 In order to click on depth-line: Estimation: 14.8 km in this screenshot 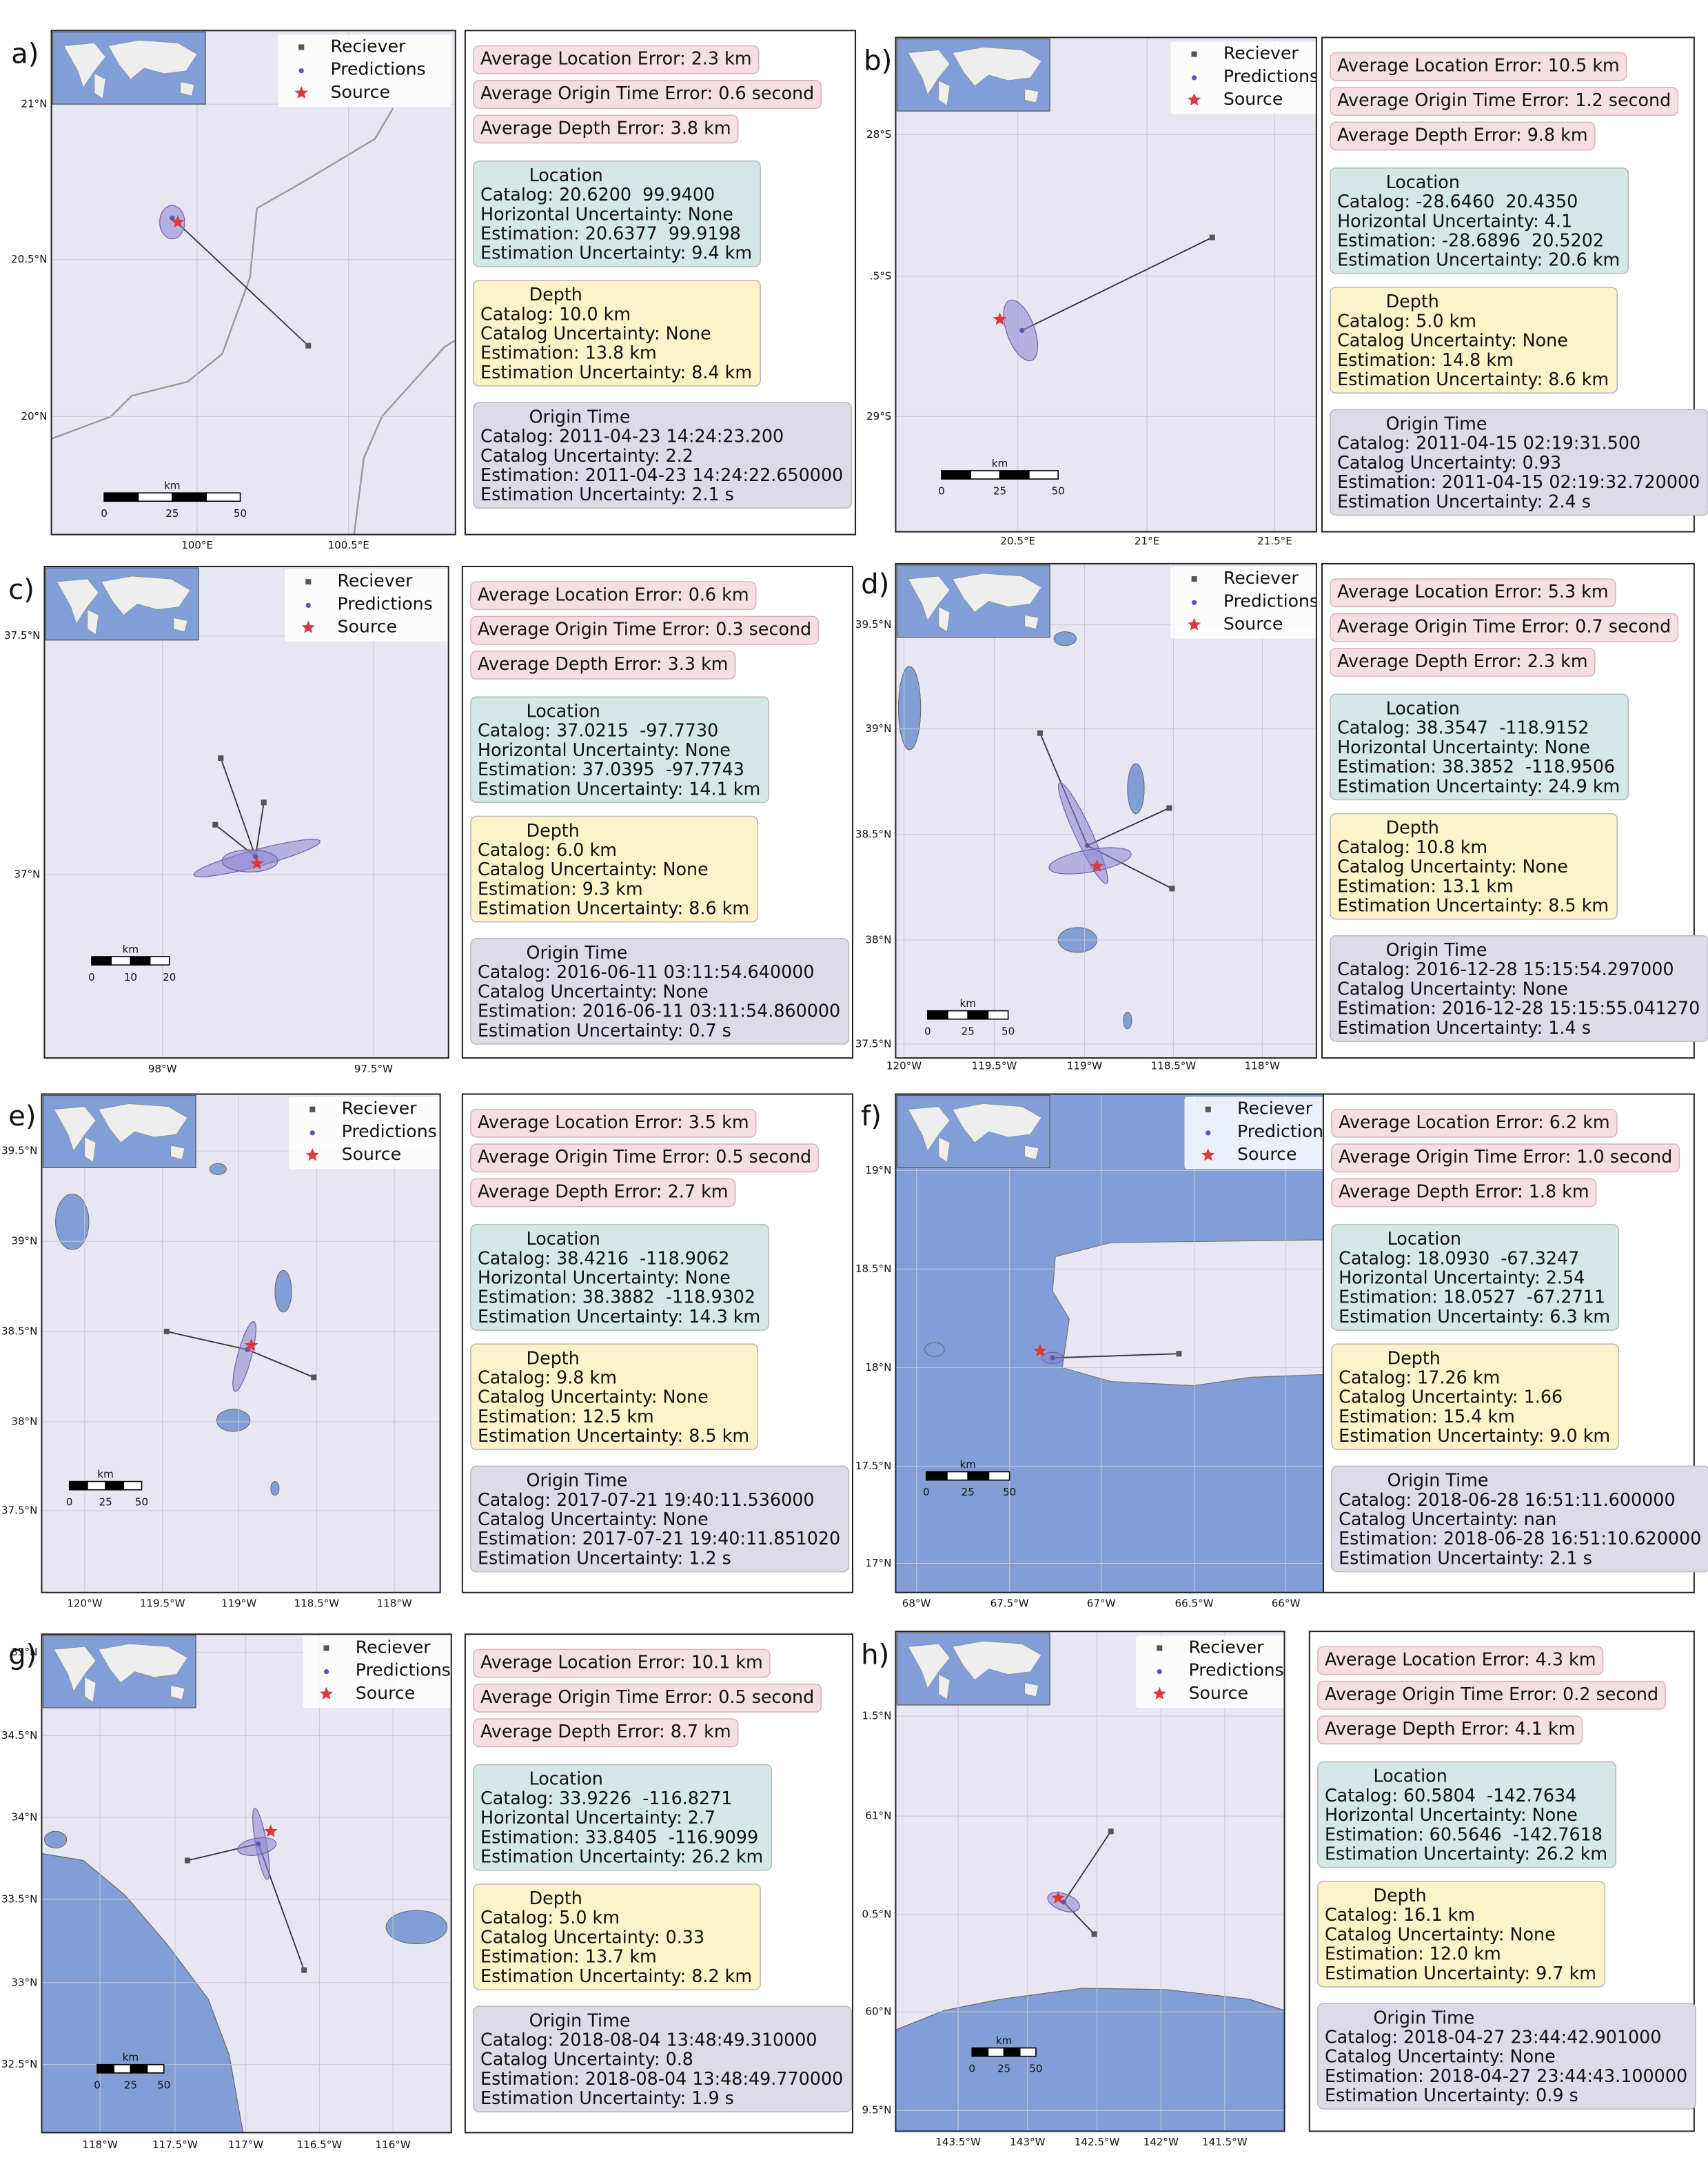, I will do `click(1425, 359)`.